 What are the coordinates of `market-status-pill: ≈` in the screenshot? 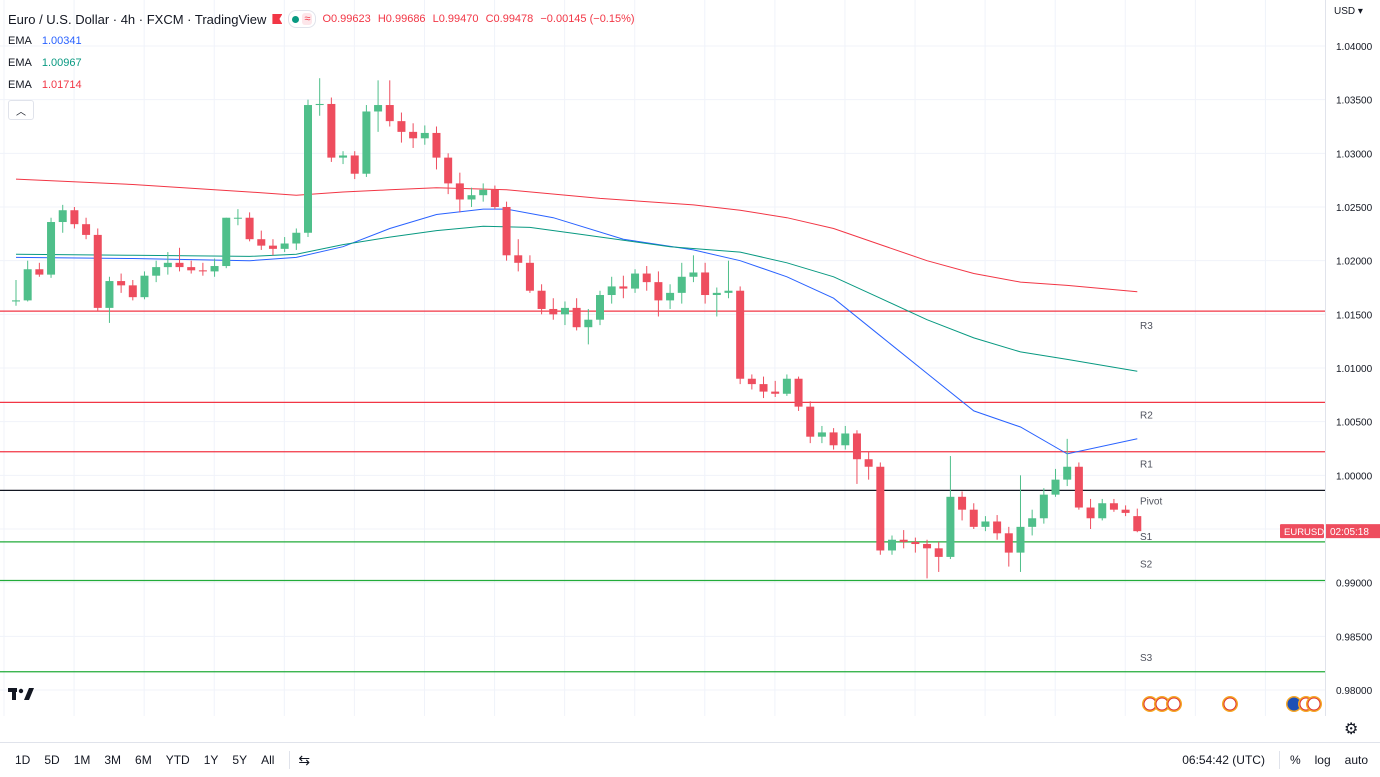 It's located at (302, 19).